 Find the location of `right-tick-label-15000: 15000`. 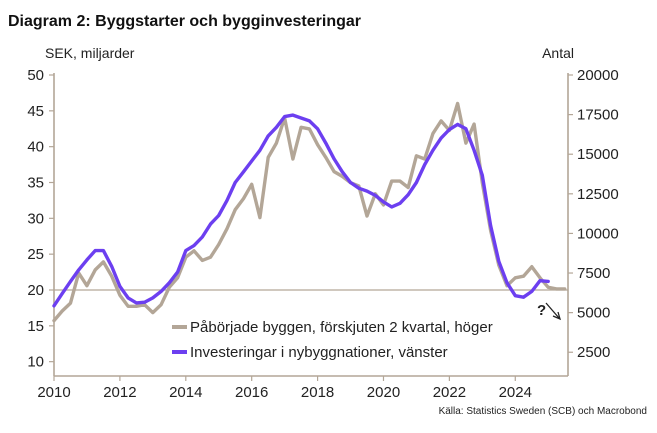

right-tick-label-15000: 15000 is located at coordinates (598, 154).